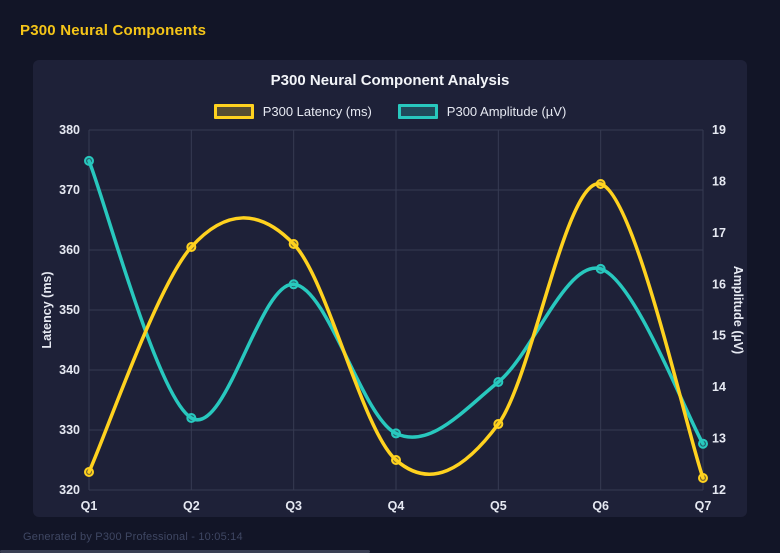 The width and height of the screenshot is (780, 553). I want to click on legend-item-amplitude: P300 Amplitude (µV), so click(482, 111).